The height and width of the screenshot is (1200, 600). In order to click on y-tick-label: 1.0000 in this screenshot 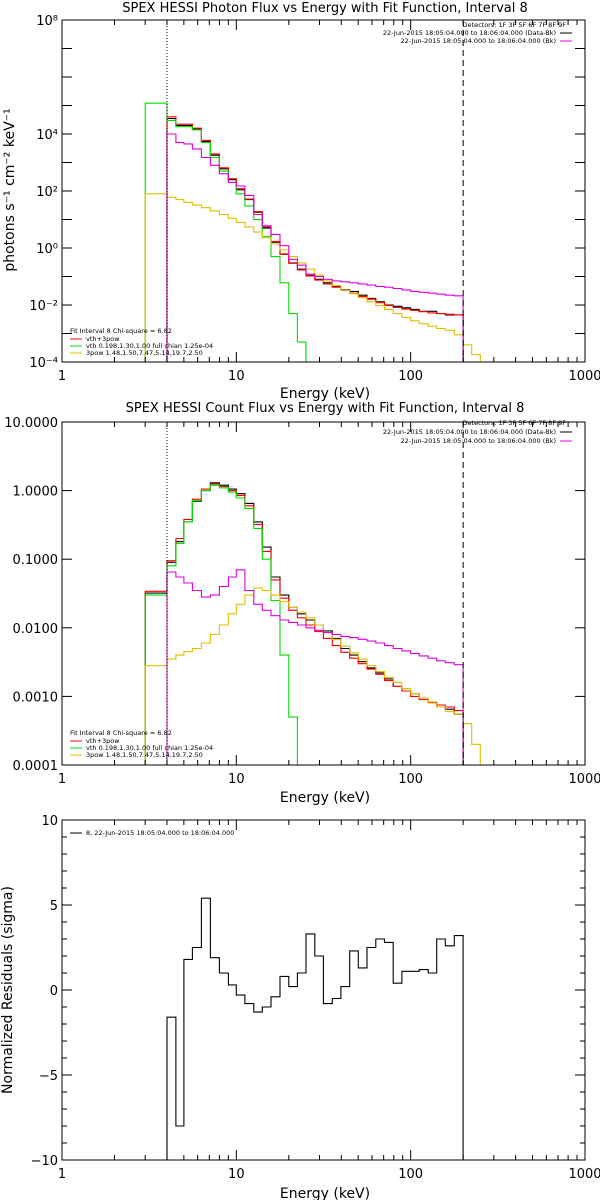, I will do `click(36, 492)`.